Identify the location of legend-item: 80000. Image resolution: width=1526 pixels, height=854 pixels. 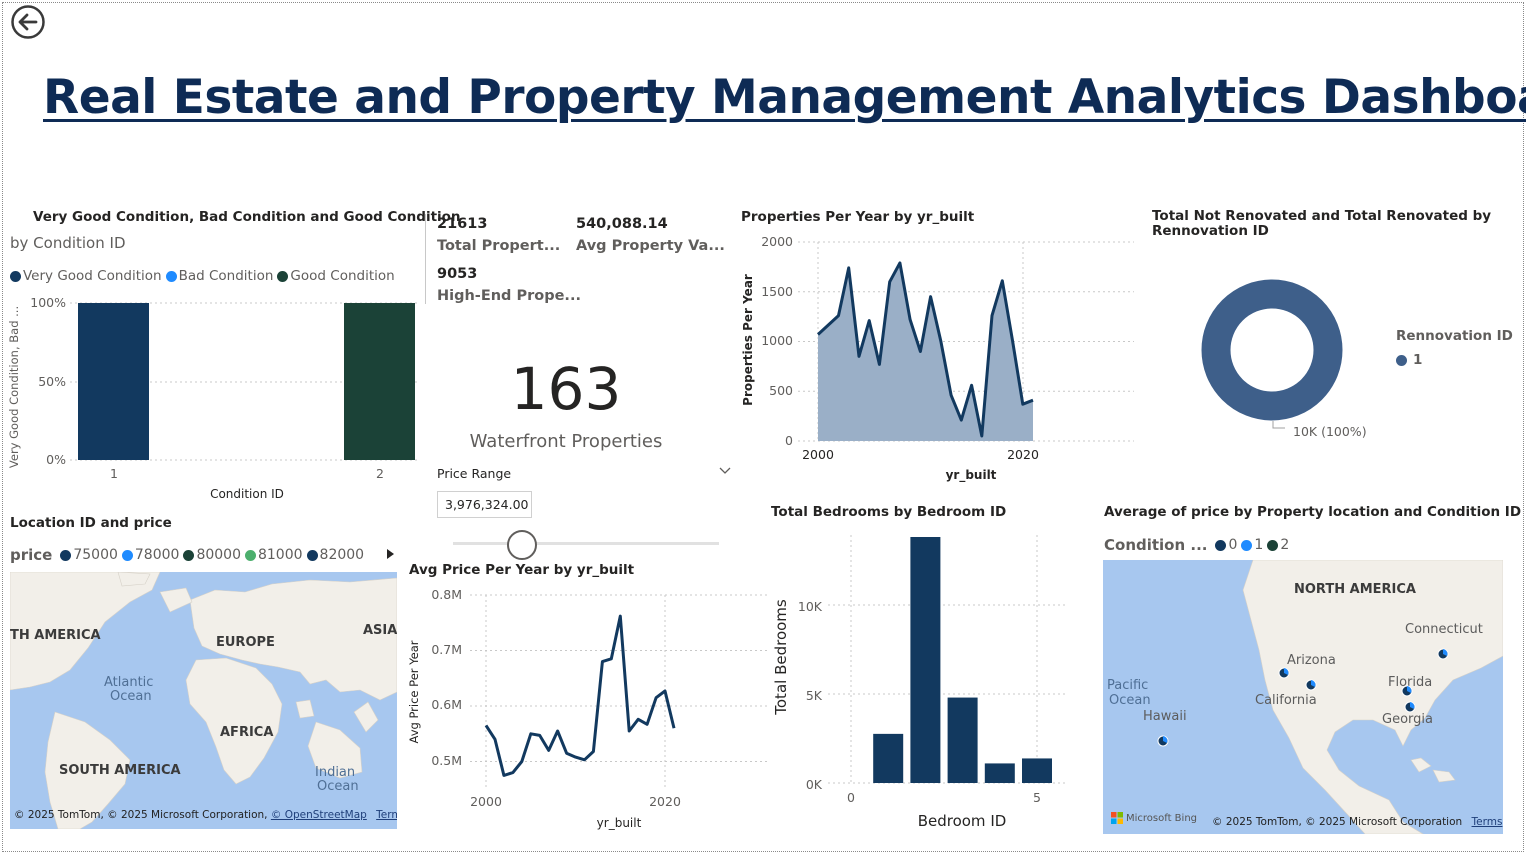
(212, 555).